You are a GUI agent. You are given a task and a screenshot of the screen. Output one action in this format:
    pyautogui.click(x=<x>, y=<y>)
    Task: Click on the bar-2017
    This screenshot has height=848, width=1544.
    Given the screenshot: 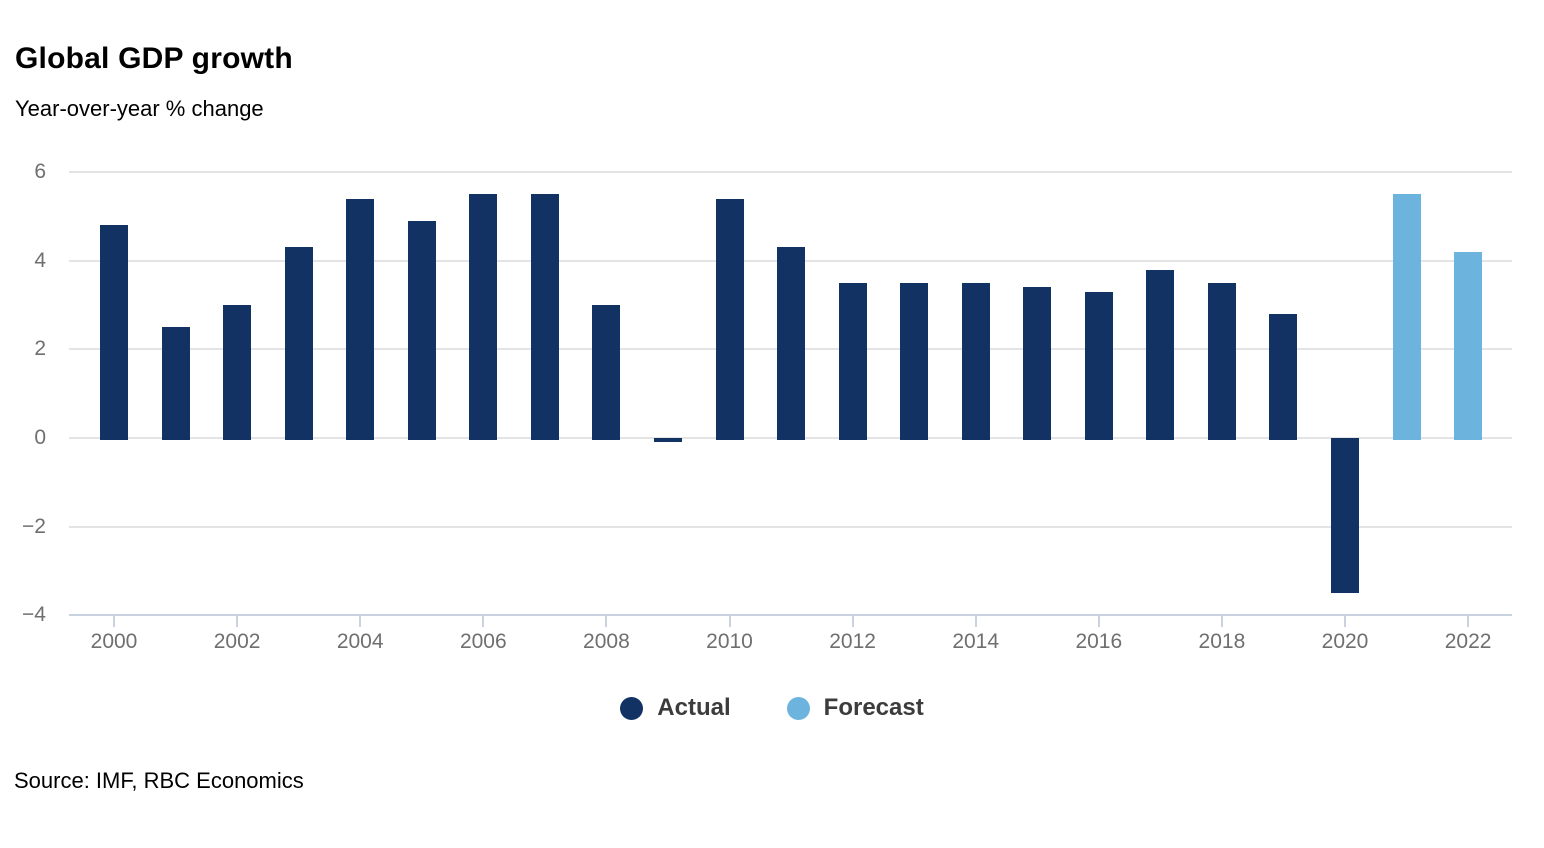 What is the action you would take?
    pyautogui.click(x=1160, y=354)
    